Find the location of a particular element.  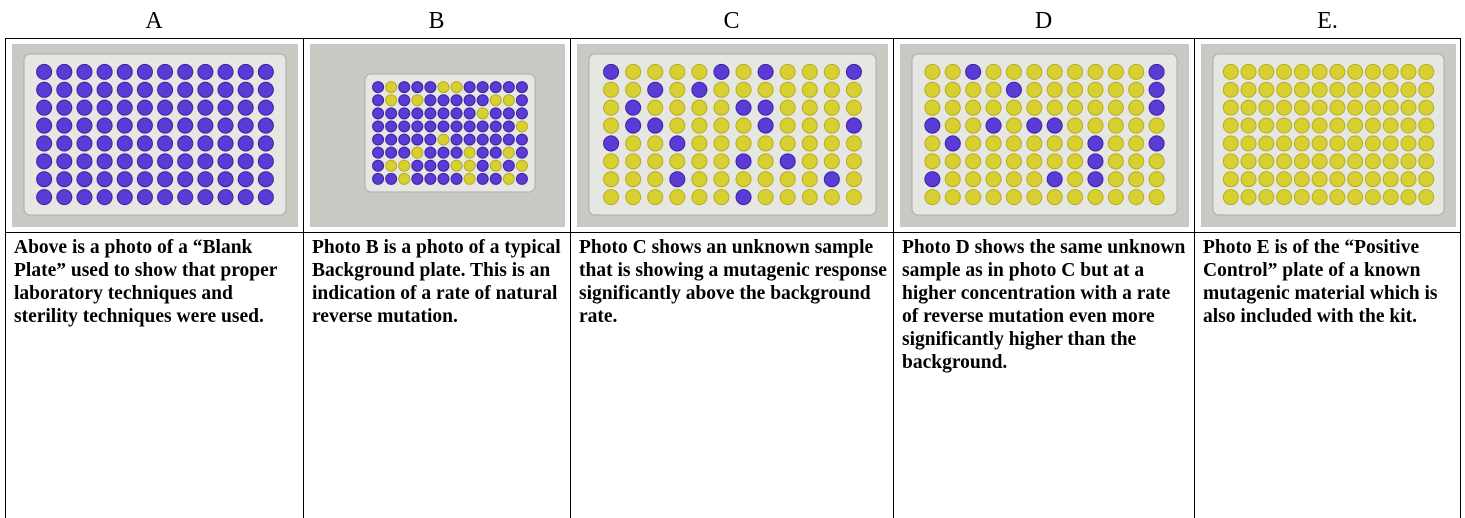

photo-cell is located at coordinates (731, 135).